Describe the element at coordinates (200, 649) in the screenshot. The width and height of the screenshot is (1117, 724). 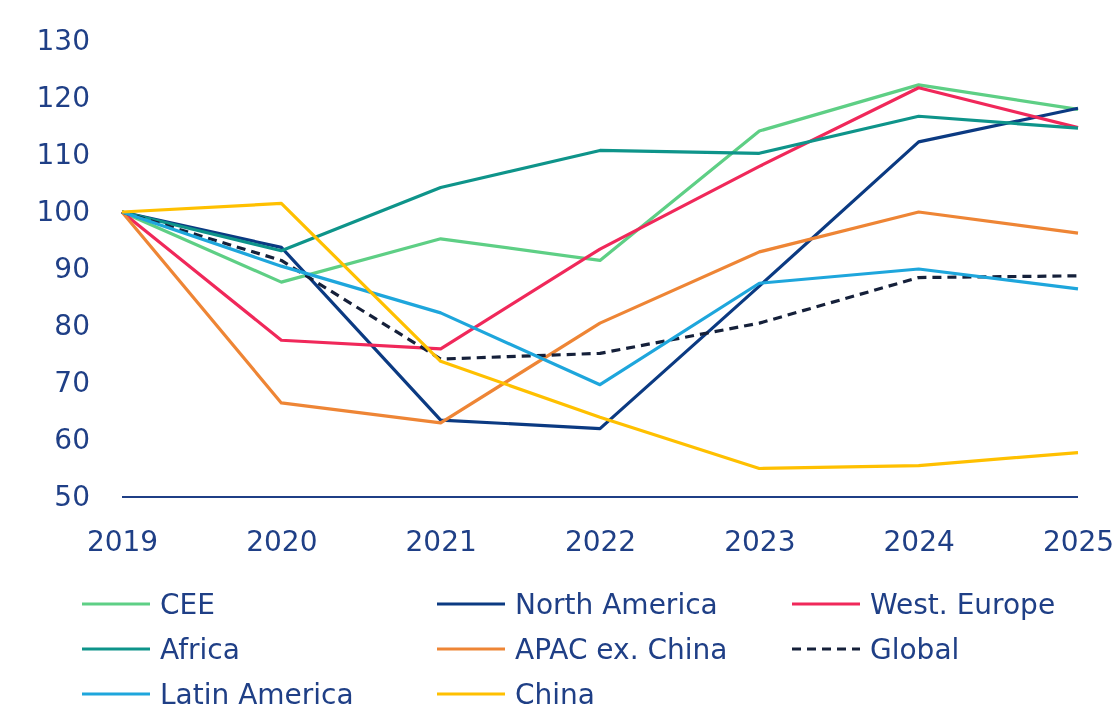
I see `legend-label: Africa` at that location.